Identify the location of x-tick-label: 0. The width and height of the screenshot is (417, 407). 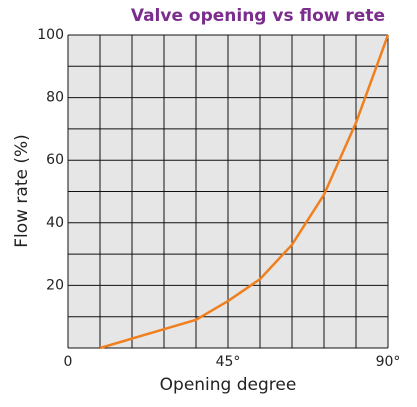
(68, 362).